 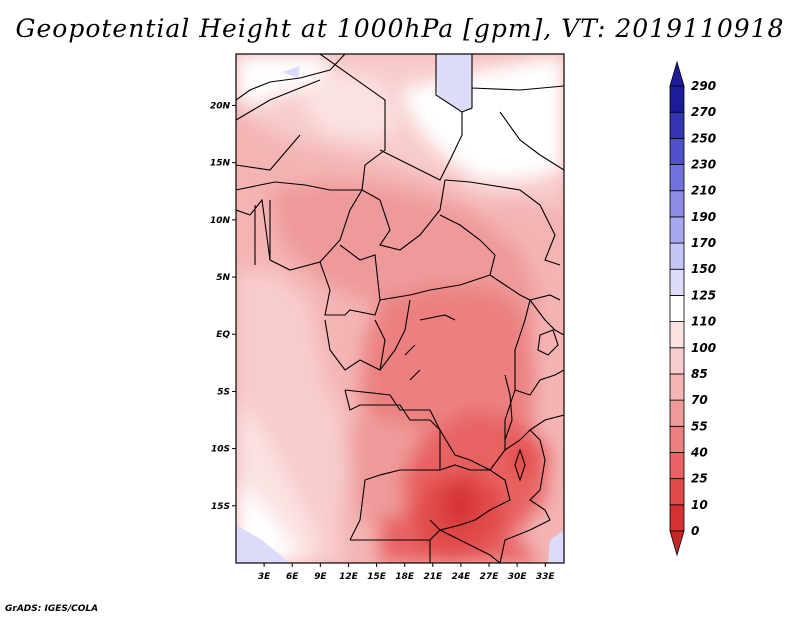 What do you see at coordinates (677, 543) in the screenshot?
I see `colorbar-min-triangle` at bounding box center [677, 543].